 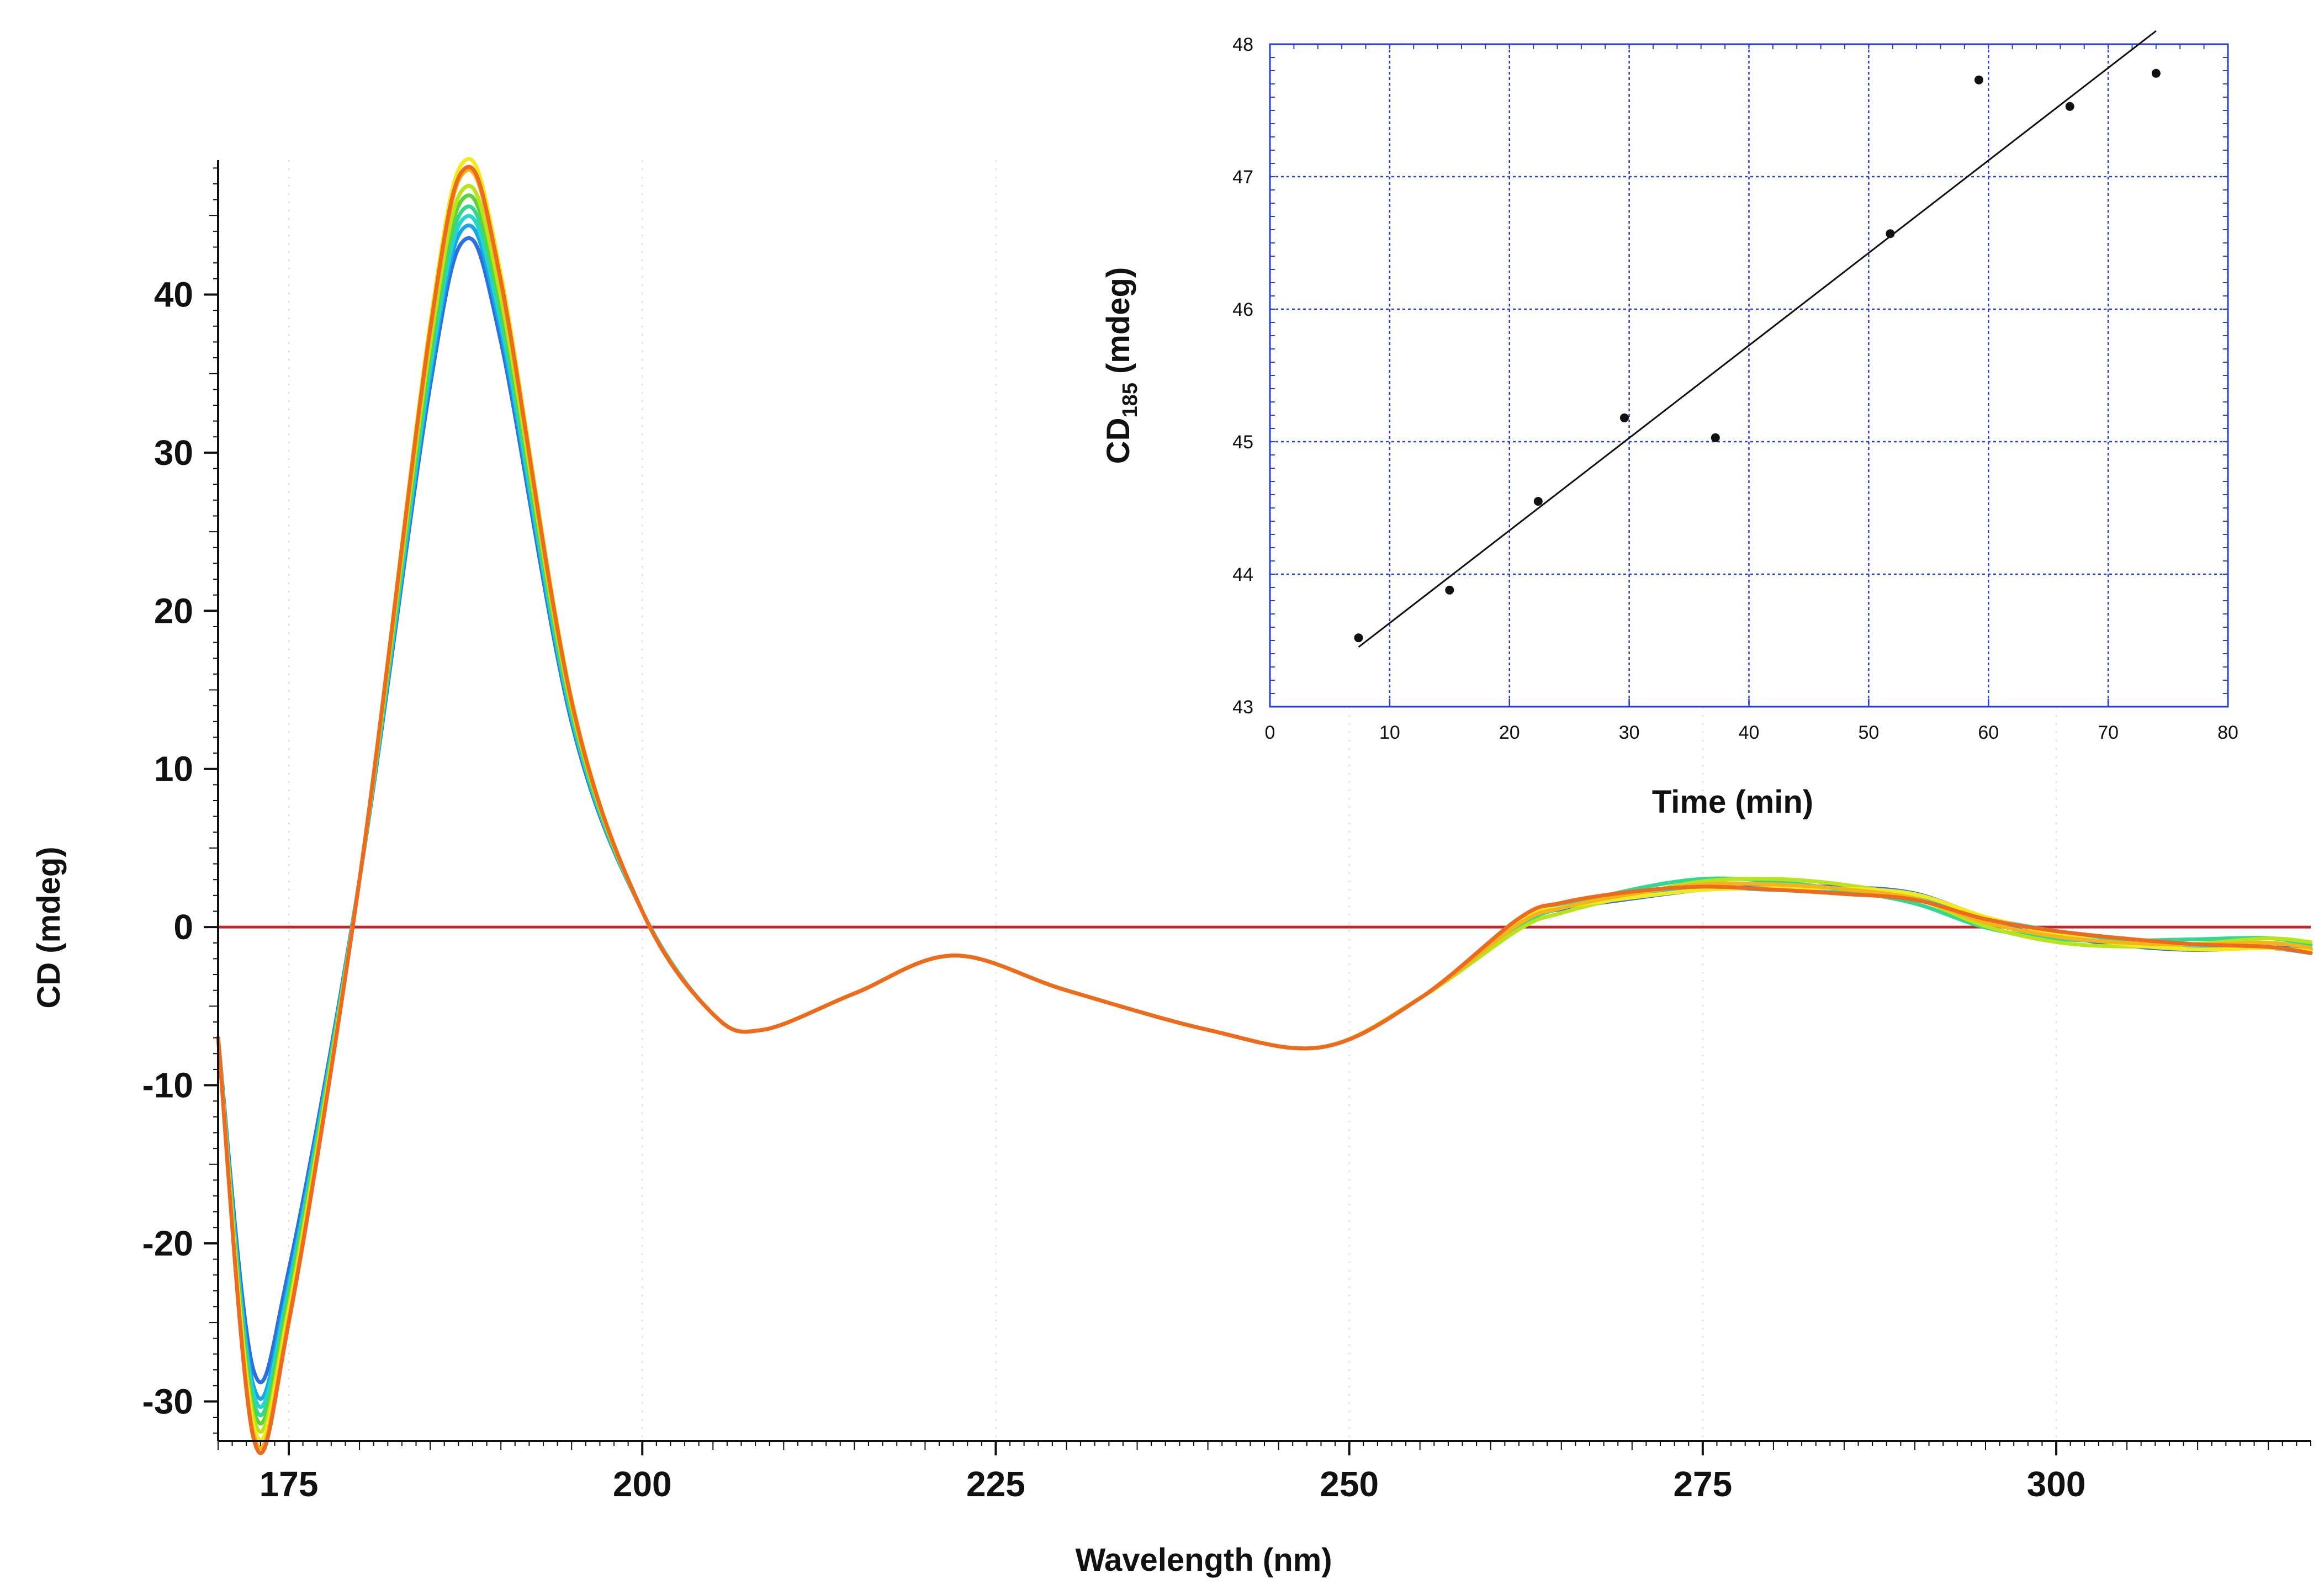 I want to click on inset-x-axis-label: Time (min), so click(x=1732, y=802).